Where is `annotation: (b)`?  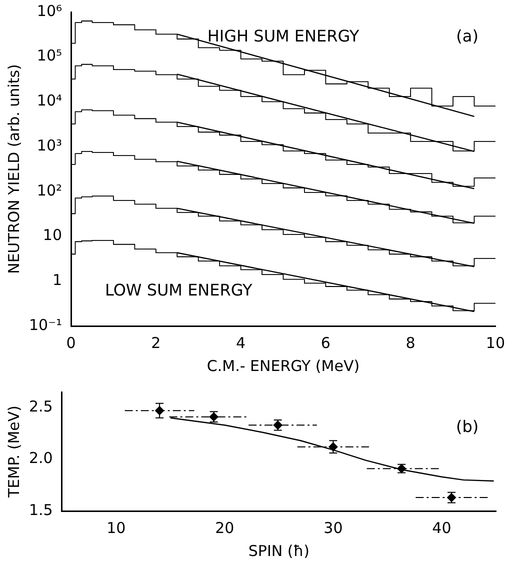
annotation: (b) is located at coordinates (467, 426).